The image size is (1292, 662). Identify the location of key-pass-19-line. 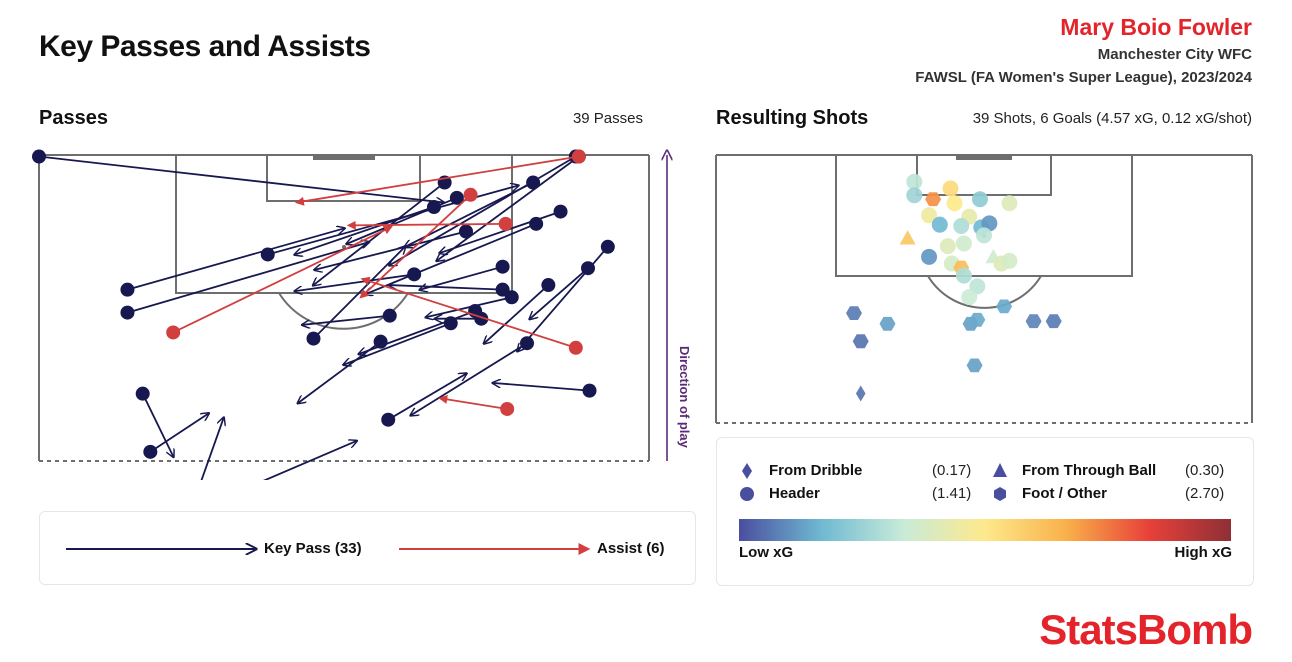
(365, 230).